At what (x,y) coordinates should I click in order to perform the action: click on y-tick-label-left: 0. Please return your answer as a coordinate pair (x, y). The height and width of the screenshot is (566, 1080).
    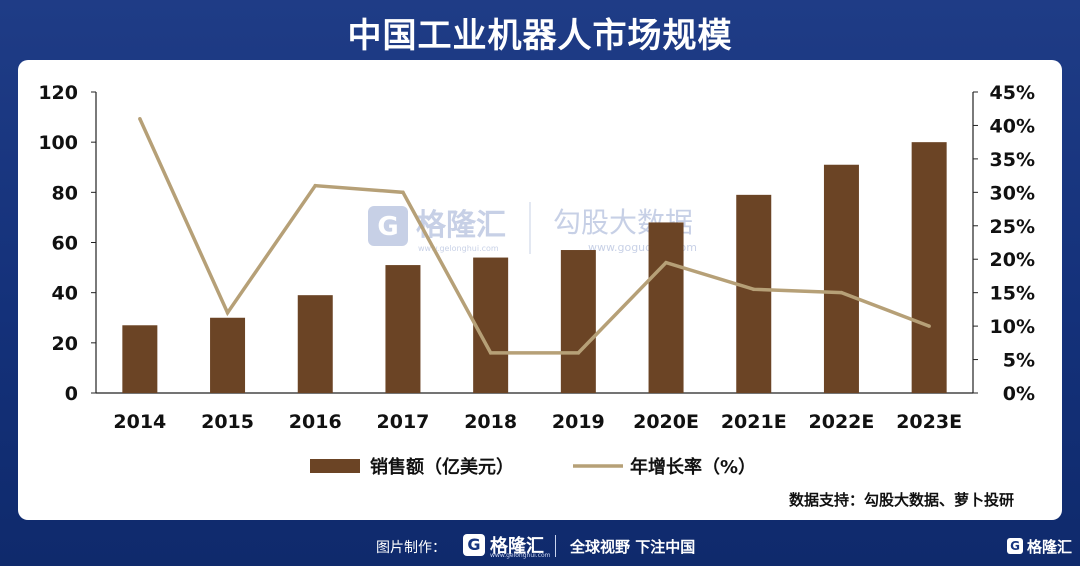
    Looking at the image, I should click on (71, 394).